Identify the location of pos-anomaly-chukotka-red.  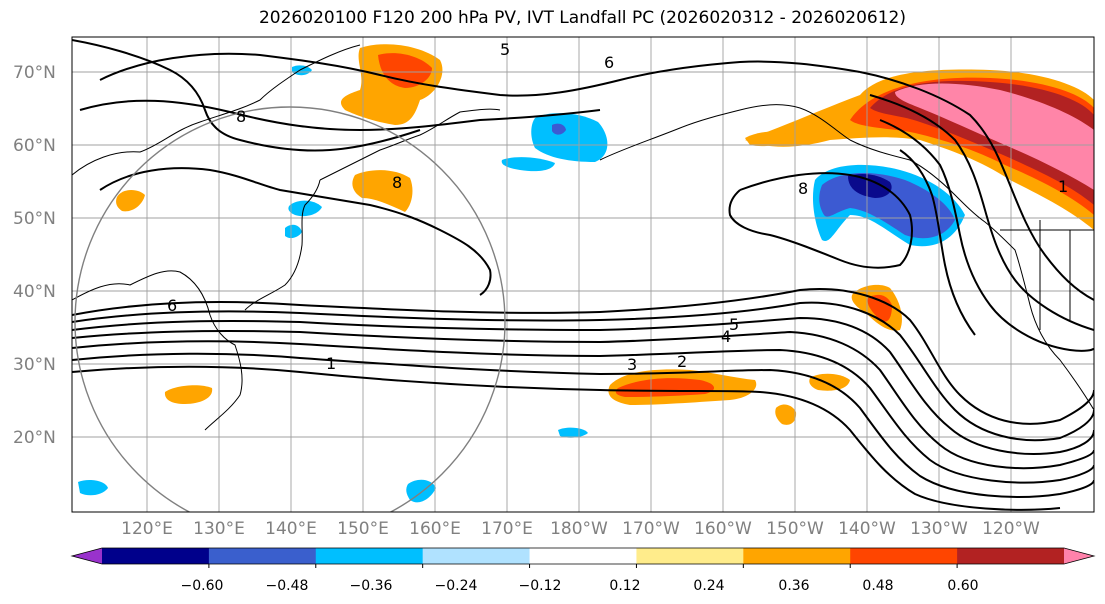
(405, 70).